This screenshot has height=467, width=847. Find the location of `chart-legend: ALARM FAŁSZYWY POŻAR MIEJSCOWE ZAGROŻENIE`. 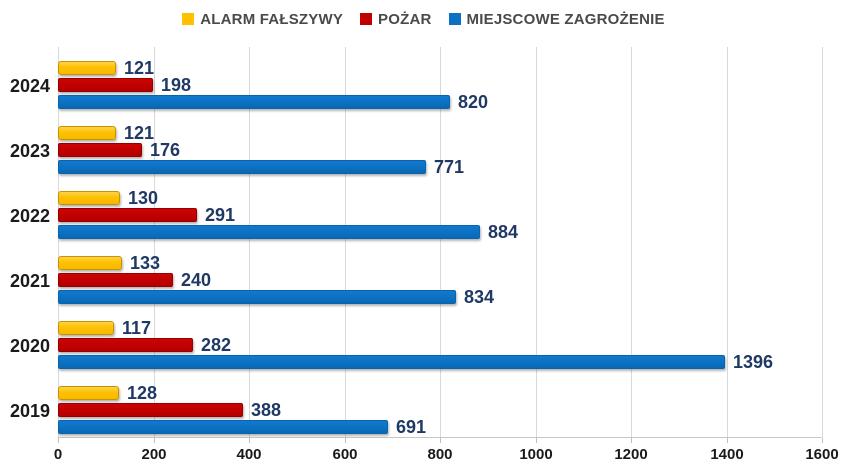

chart-legend: ALARM FAŁSZYWY POŻAR MIEJSCOWE ZAGROŻENIE is located at coordinates (423, 19).